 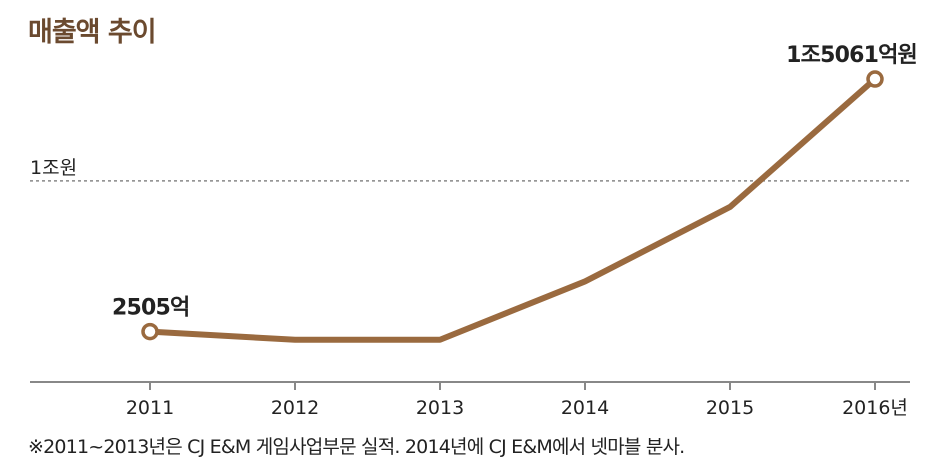 What do you see at coordinates (875, 408) in the screenshot?
I see `x-tick-label-5: 2016년` at bounding box center [875, 408].